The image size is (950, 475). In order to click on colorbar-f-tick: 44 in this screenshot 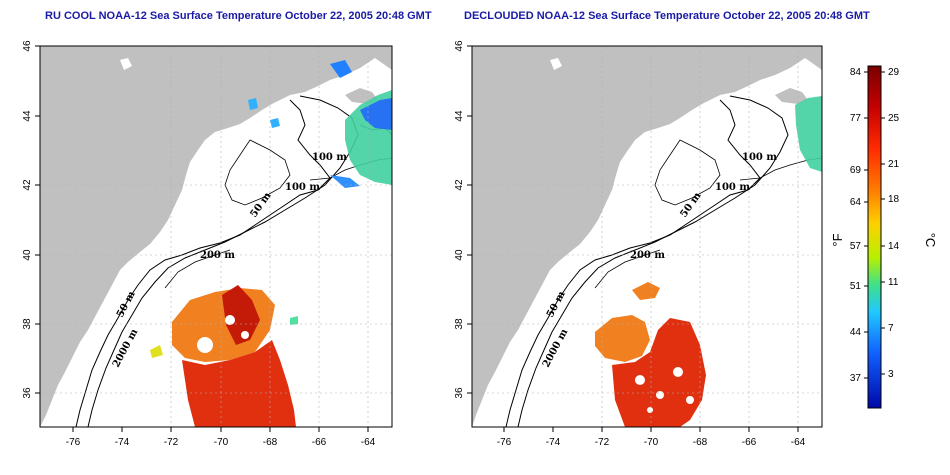, I will do `click(856, 332)`.